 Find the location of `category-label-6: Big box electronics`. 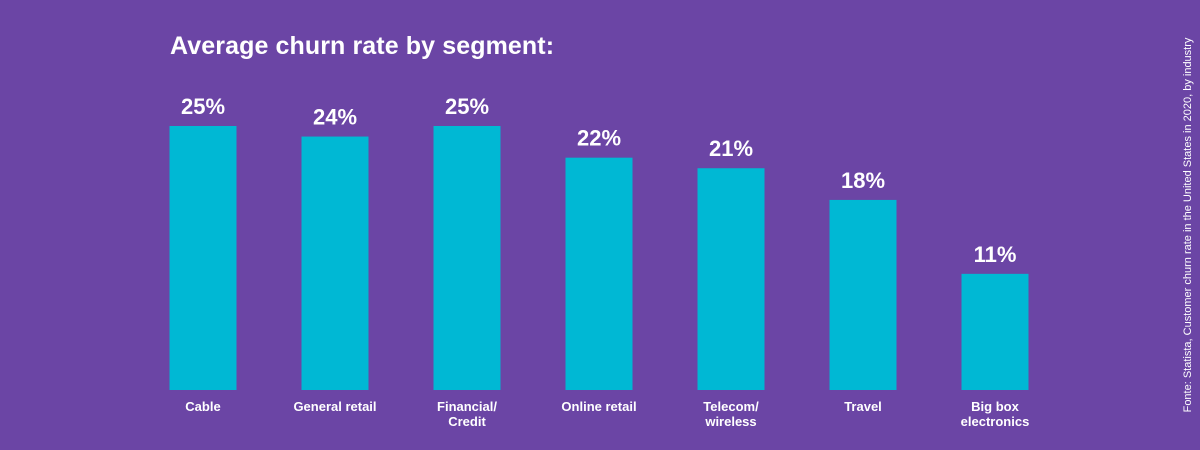

category-label-6: Big box electronics is located at coordinates (995, 414).